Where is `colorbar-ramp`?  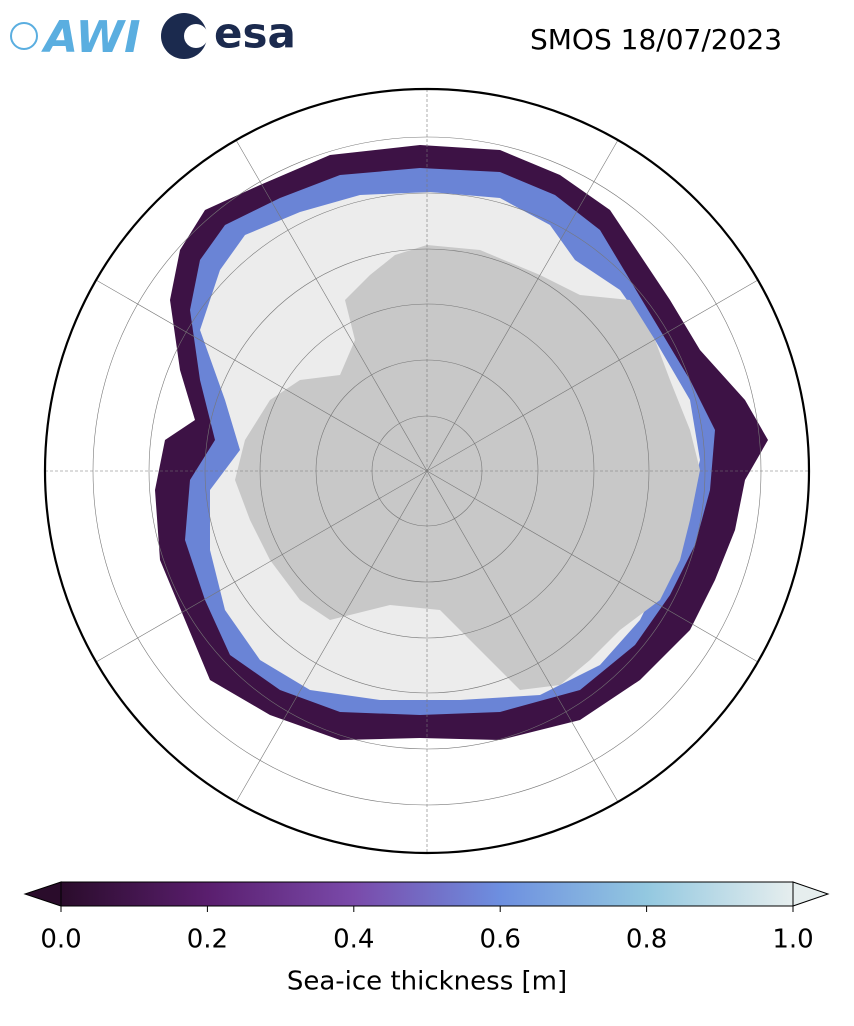
colorbar-ramp is located at coordinates (427, 894).